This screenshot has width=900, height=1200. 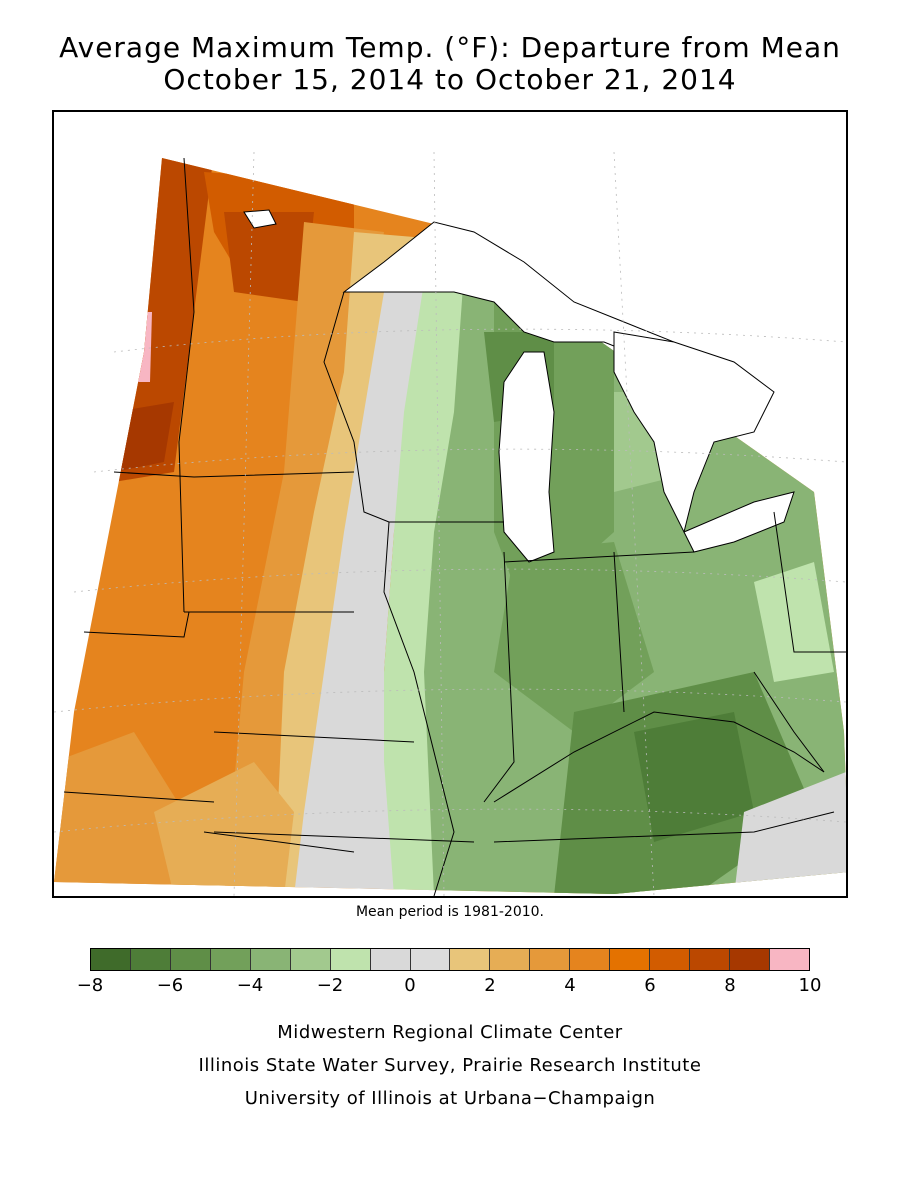 What do you see at coordinates (499, 677) in the screenshot?
I see `il-in-border` at bounding box center [499, 677].